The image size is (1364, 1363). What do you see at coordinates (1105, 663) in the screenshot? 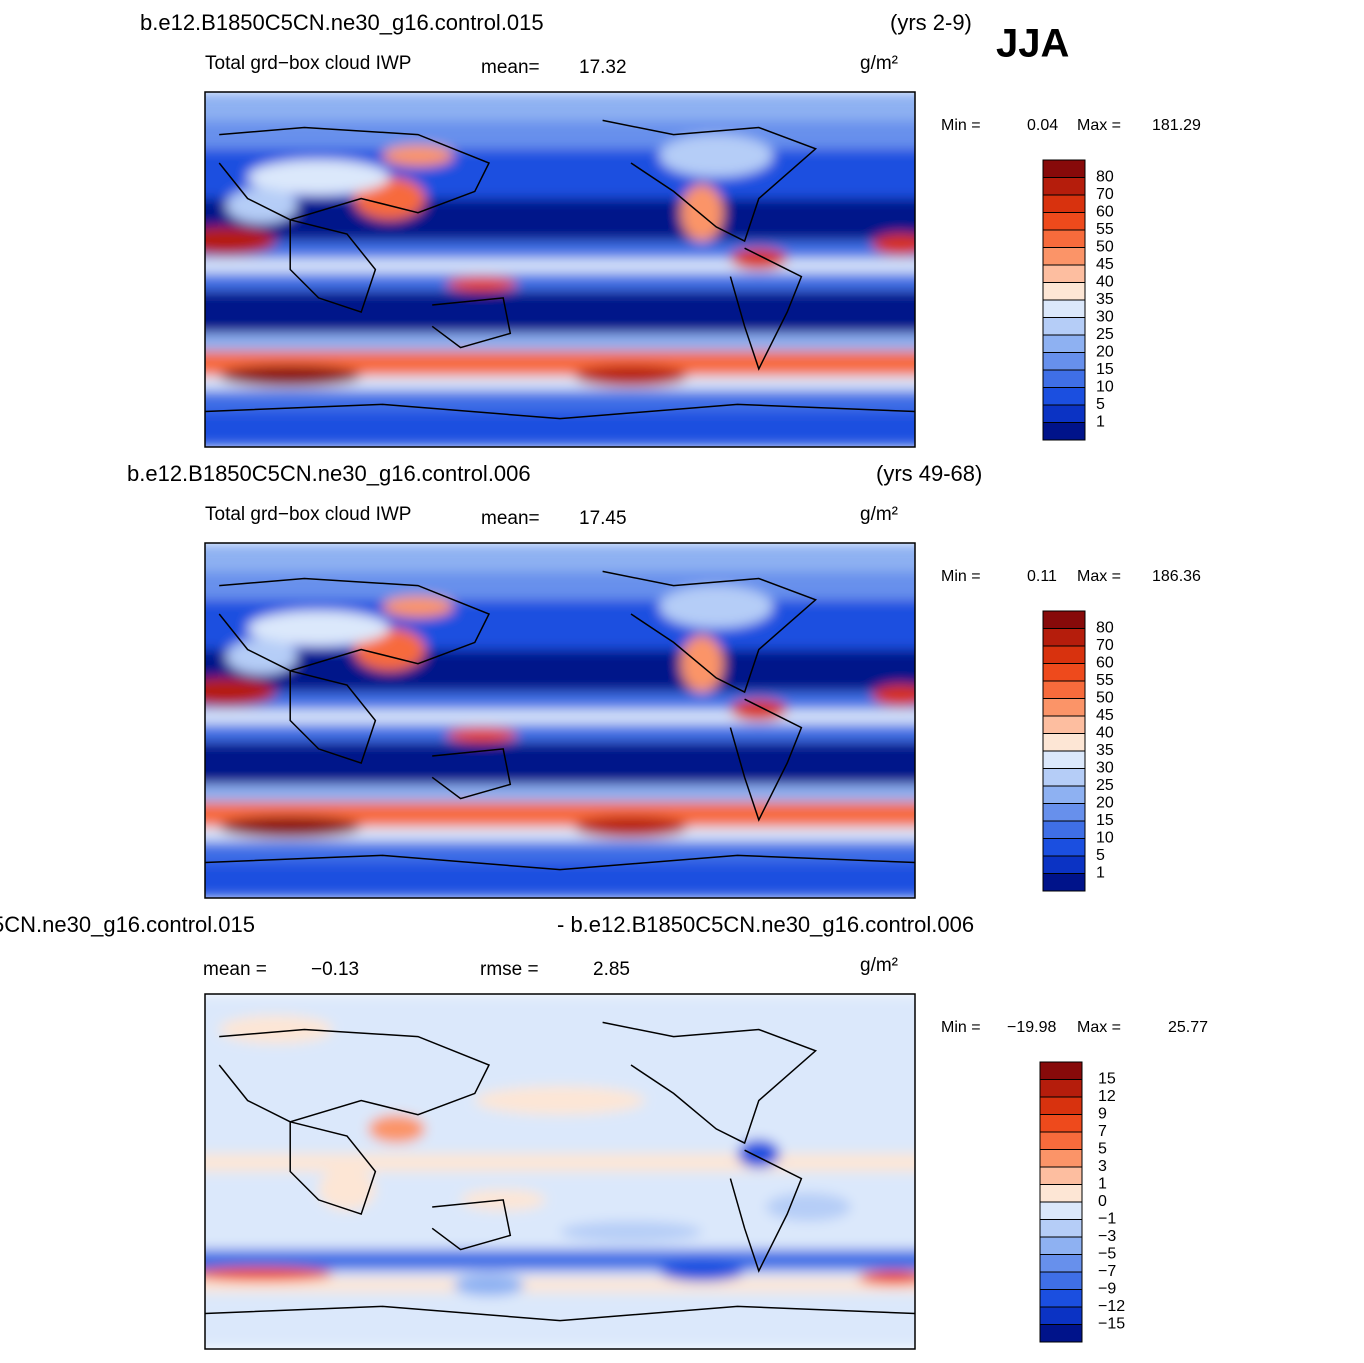
I see `colorbar-label: 60` at bounding box center [1105, 663].